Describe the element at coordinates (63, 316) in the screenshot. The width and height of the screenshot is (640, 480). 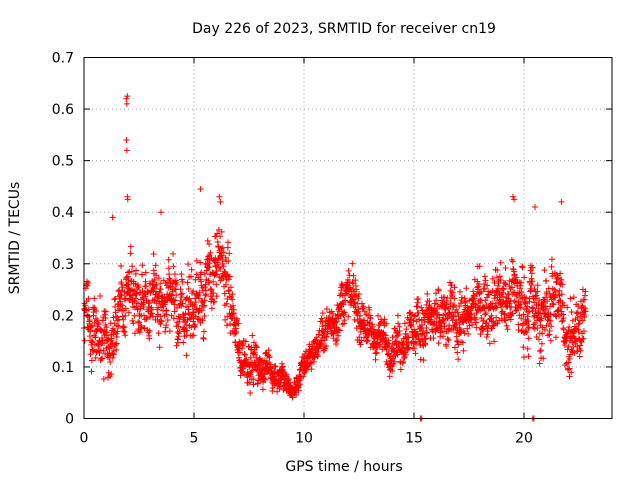
I see `y-tick-label: 0.2` at that location.